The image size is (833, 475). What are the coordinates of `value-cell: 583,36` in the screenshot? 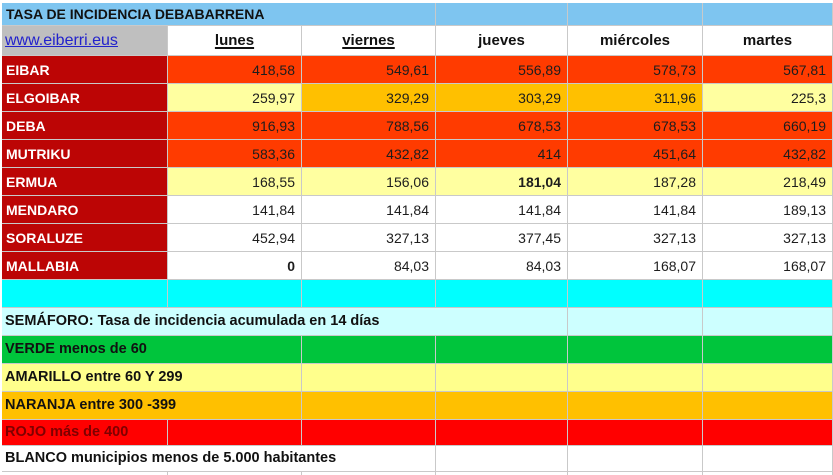 It's located at (235, 154).